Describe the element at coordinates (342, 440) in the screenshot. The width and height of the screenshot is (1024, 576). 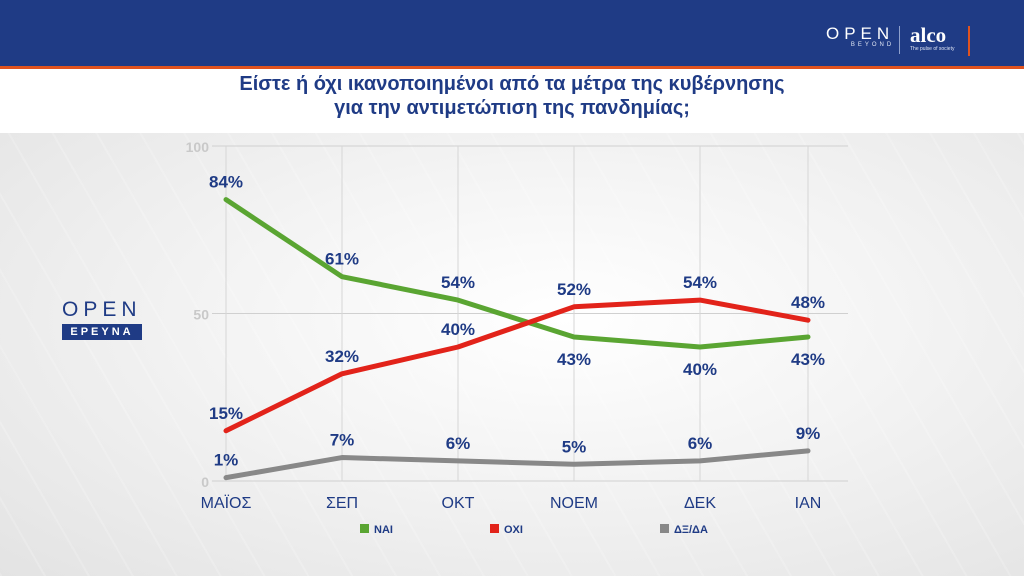
I see `data-label: 7%` at that location.